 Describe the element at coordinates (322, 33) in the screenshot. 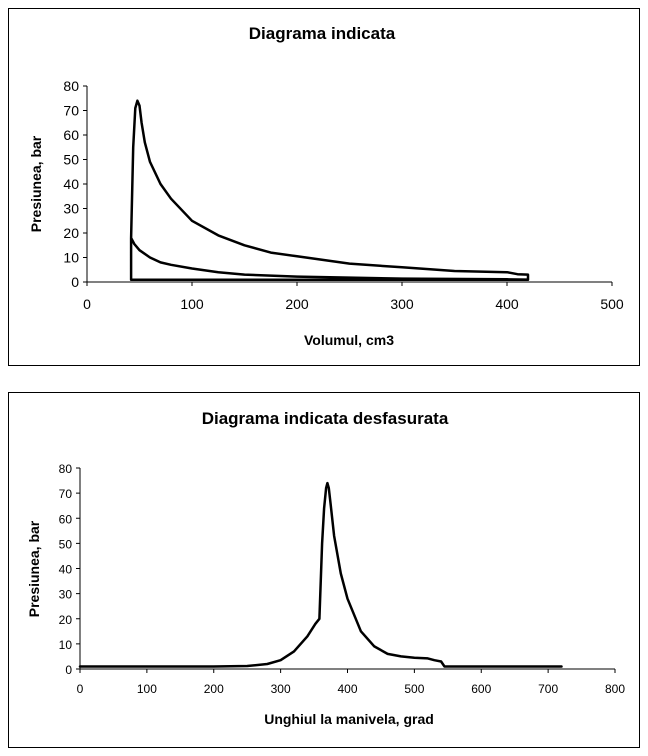

I see `chart-title: Diagrama indicata` at that location.